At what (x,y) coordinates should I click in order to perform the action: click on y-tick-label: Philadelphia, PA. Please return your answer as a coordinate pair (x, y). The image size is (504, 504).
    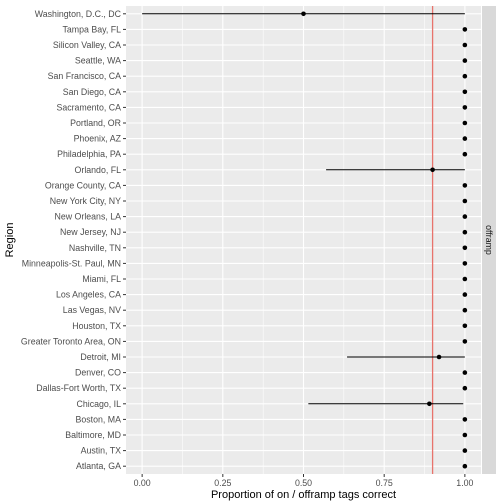
    Looking at the image, I should click on (89, 154).